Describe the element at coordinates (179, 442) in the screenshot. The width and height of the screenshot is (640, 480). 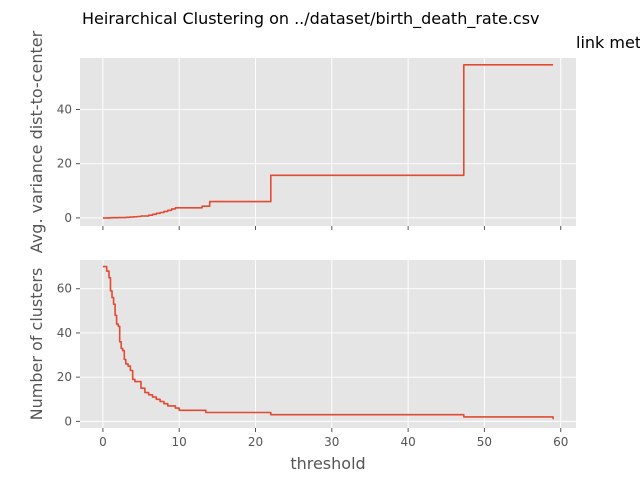
I see `x-tick-label: 10` at that location.